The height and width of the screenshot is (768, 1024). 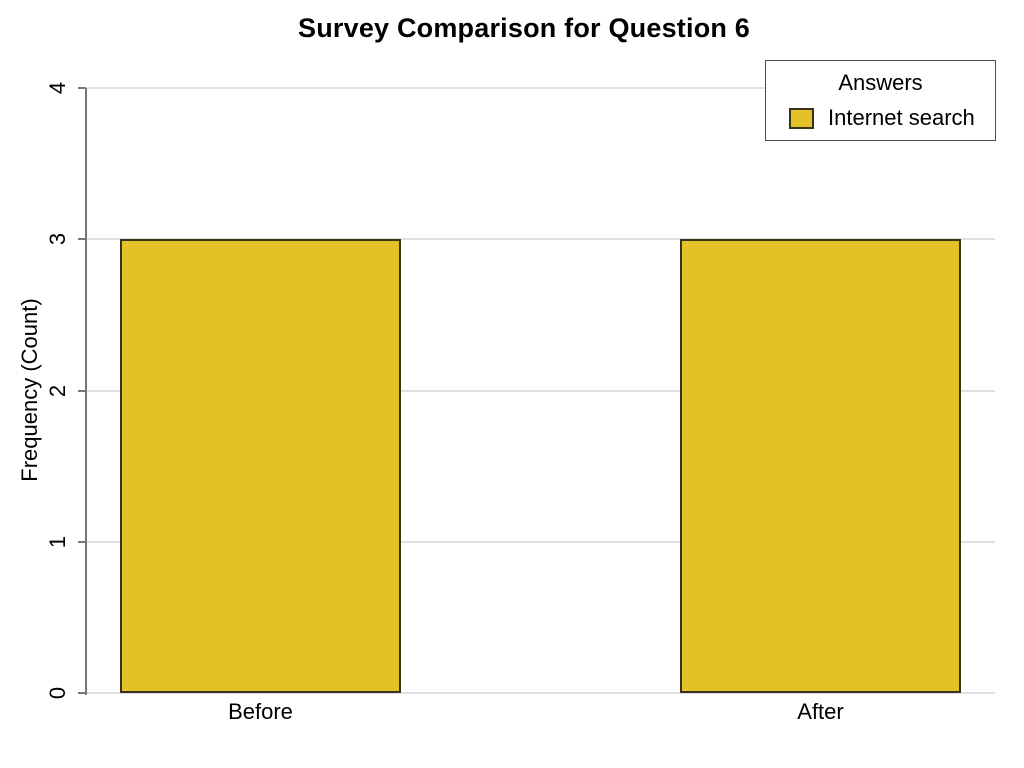 What do you see at coordinates (901, 117) in the screenshot?
I see `legend-item-label: Internet search` at bounding box center [901, 117].